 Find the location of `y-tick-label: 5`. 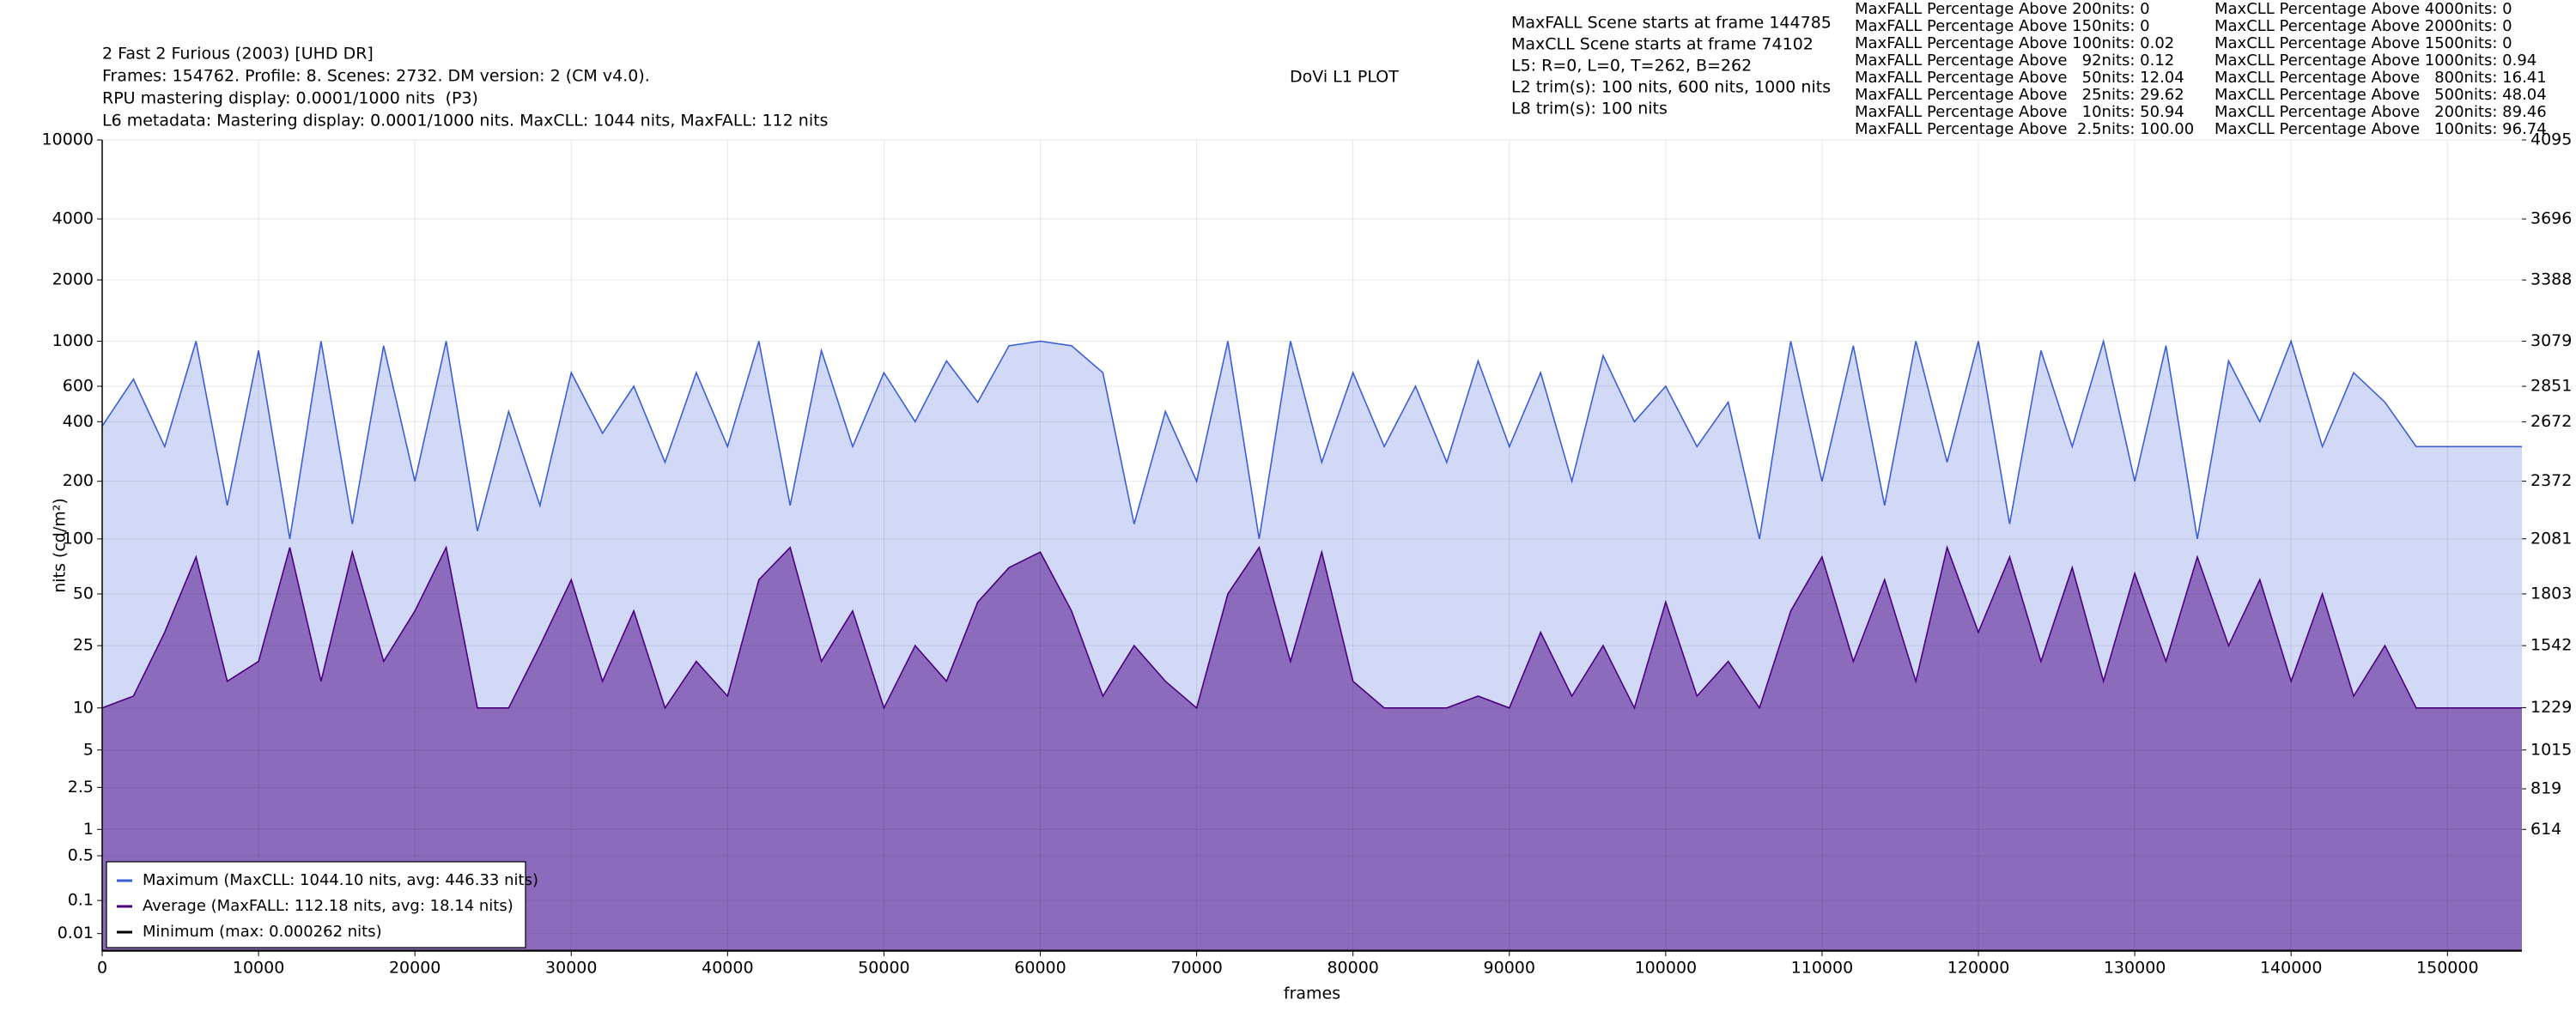

y-tick-label: 5 is located at coordinates (88, 749).